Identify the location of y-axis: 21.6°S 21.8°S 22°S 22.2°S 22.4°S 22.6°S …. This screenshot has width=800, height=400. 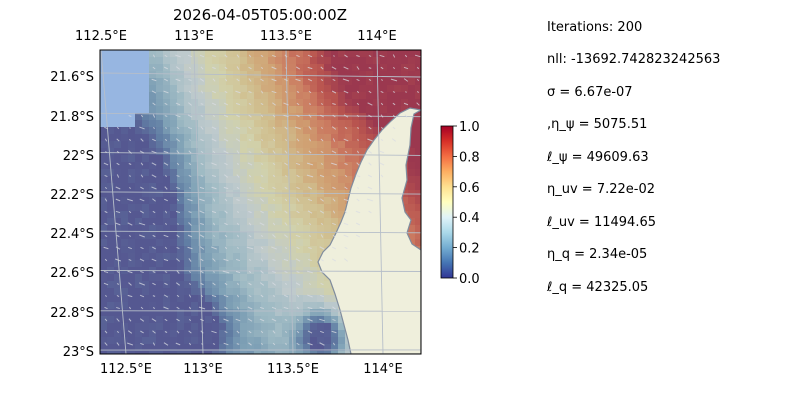
(72, 215).